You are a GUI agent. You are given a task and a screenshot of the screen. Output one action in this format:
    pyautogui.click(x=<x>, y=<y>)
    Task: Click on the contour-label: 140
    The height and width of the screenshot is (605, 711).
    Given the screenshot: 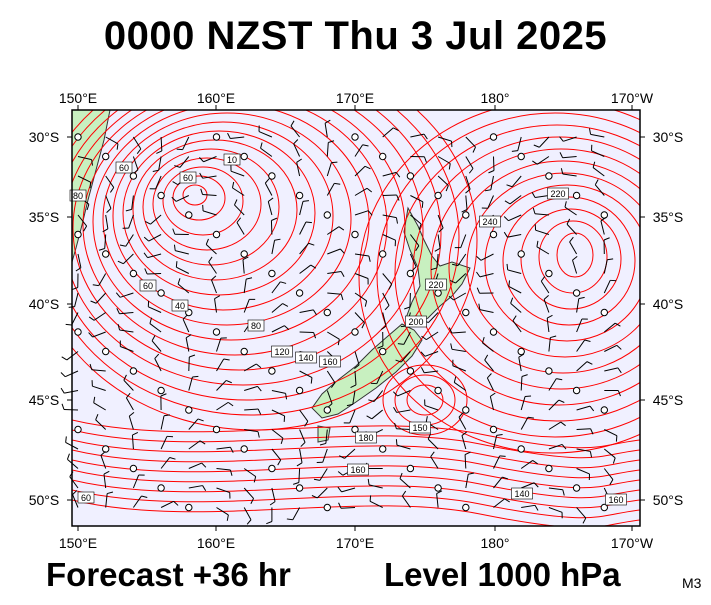 What is the action you would take?
    pyautogui.click(x=521, y=494)
    